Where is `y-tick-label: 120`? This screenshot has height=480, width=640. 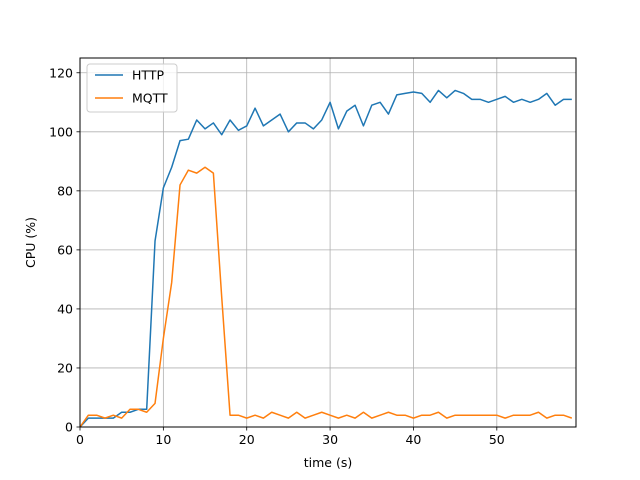
y-tick-label: 120 is located at coordinates (61, 72).